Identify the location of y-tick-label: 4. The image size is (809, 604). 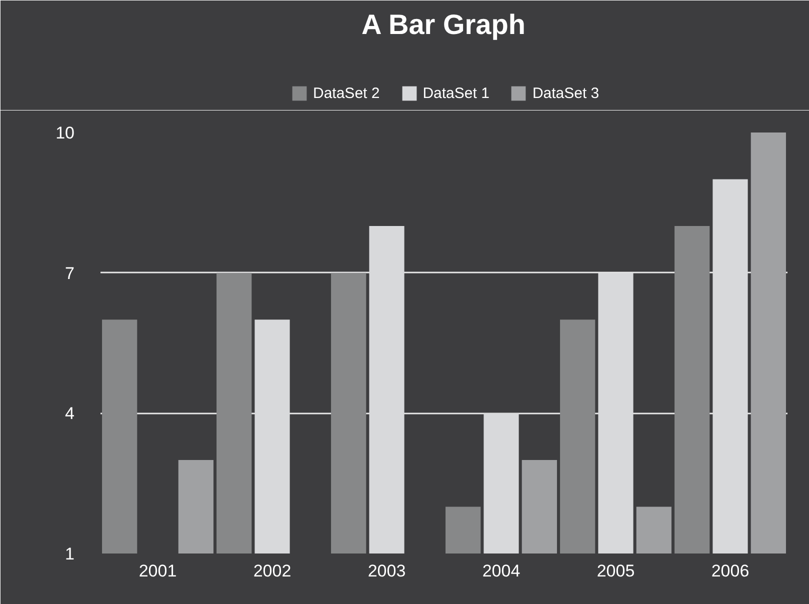
(70, 414).